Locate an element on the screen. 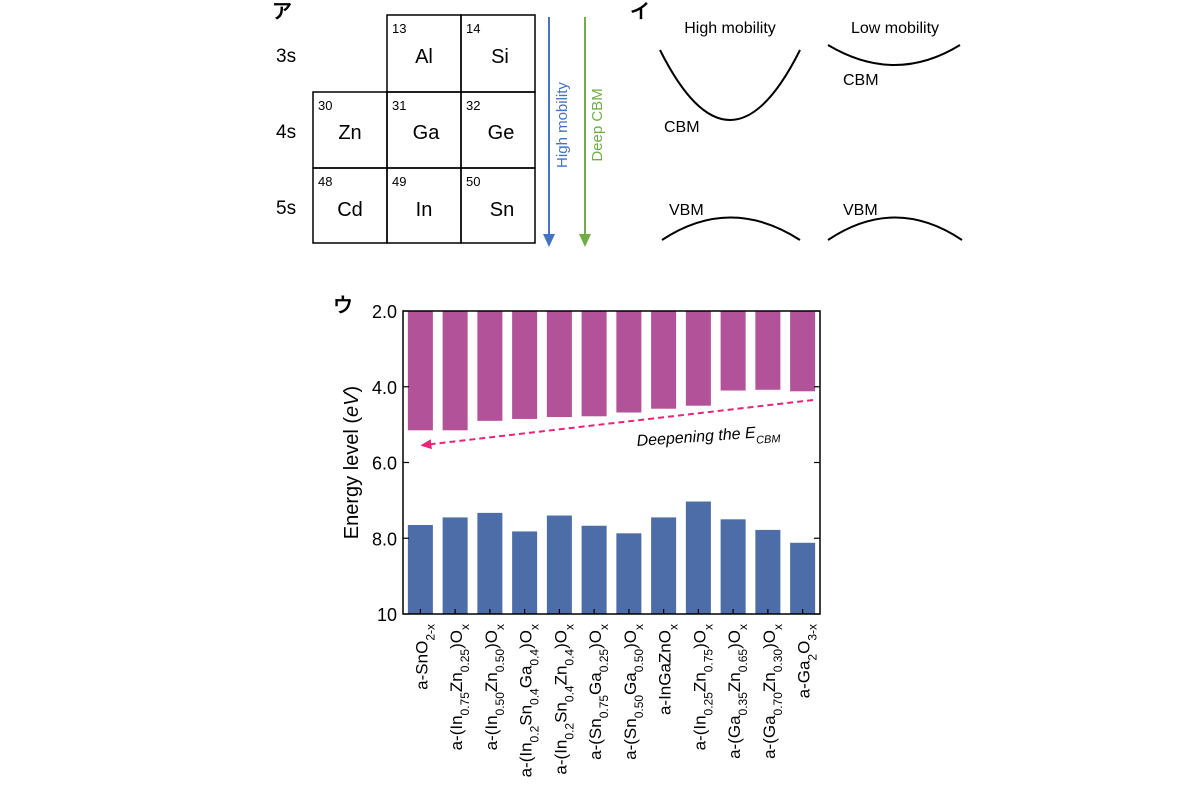 The height and width of the screenshot is (800, 1200). y-tick-label-2: 4.0 is located at coordinates (384, 388).